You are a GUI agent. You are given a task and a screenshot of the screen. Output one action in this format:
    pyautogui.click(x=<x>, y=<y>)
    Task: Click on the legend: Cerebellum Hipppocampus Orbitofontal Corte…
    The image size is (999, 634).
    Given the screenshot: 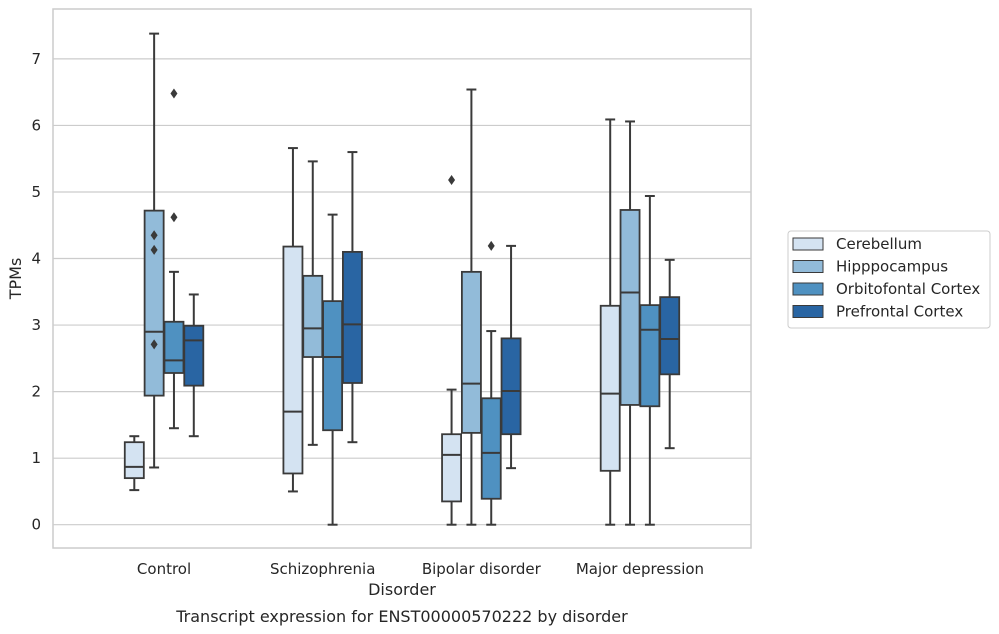 What is the action you would take?
    pyautogui.click(x=889, y=279)
    